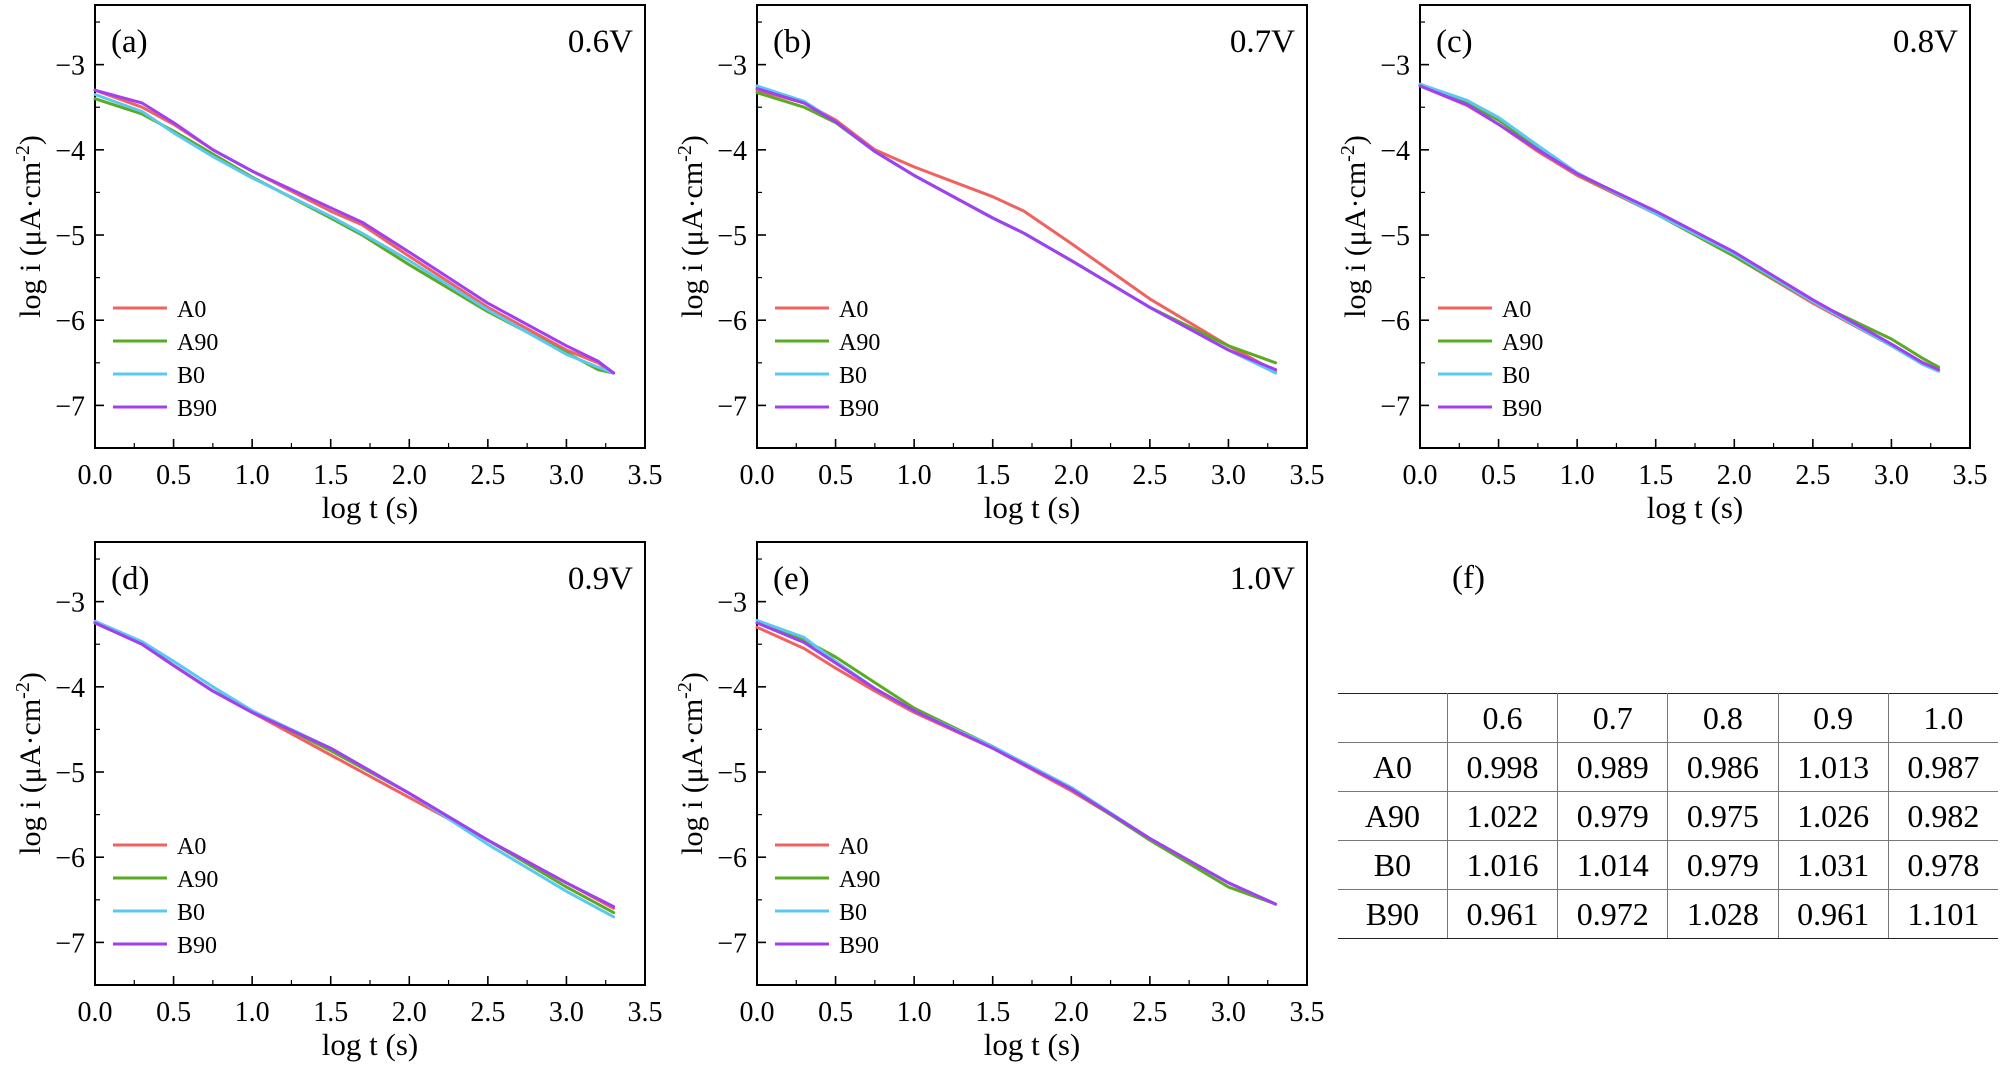  What do you see at coordinates (1502, 865) in the screenshot?
I see `table-cell: 1.016` at bounding box center [1502, 865].